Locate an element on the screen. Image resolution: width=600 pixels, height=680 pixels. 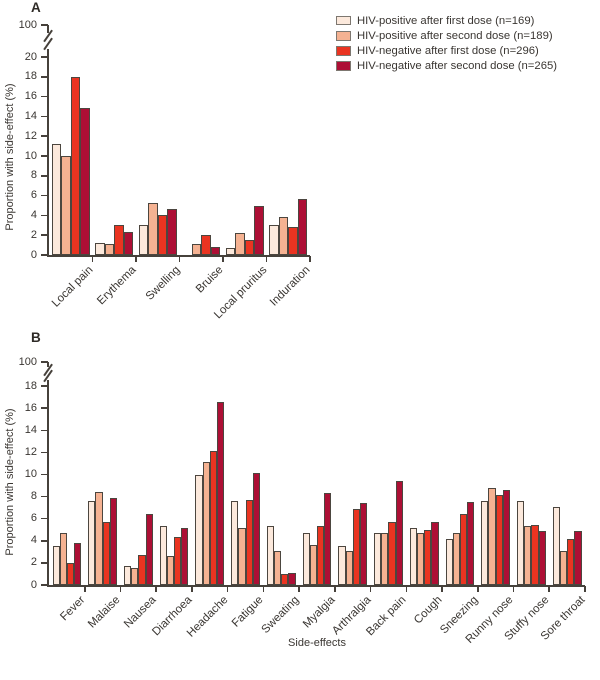
x-category-label: Induration is located at coordinates (290, 286).